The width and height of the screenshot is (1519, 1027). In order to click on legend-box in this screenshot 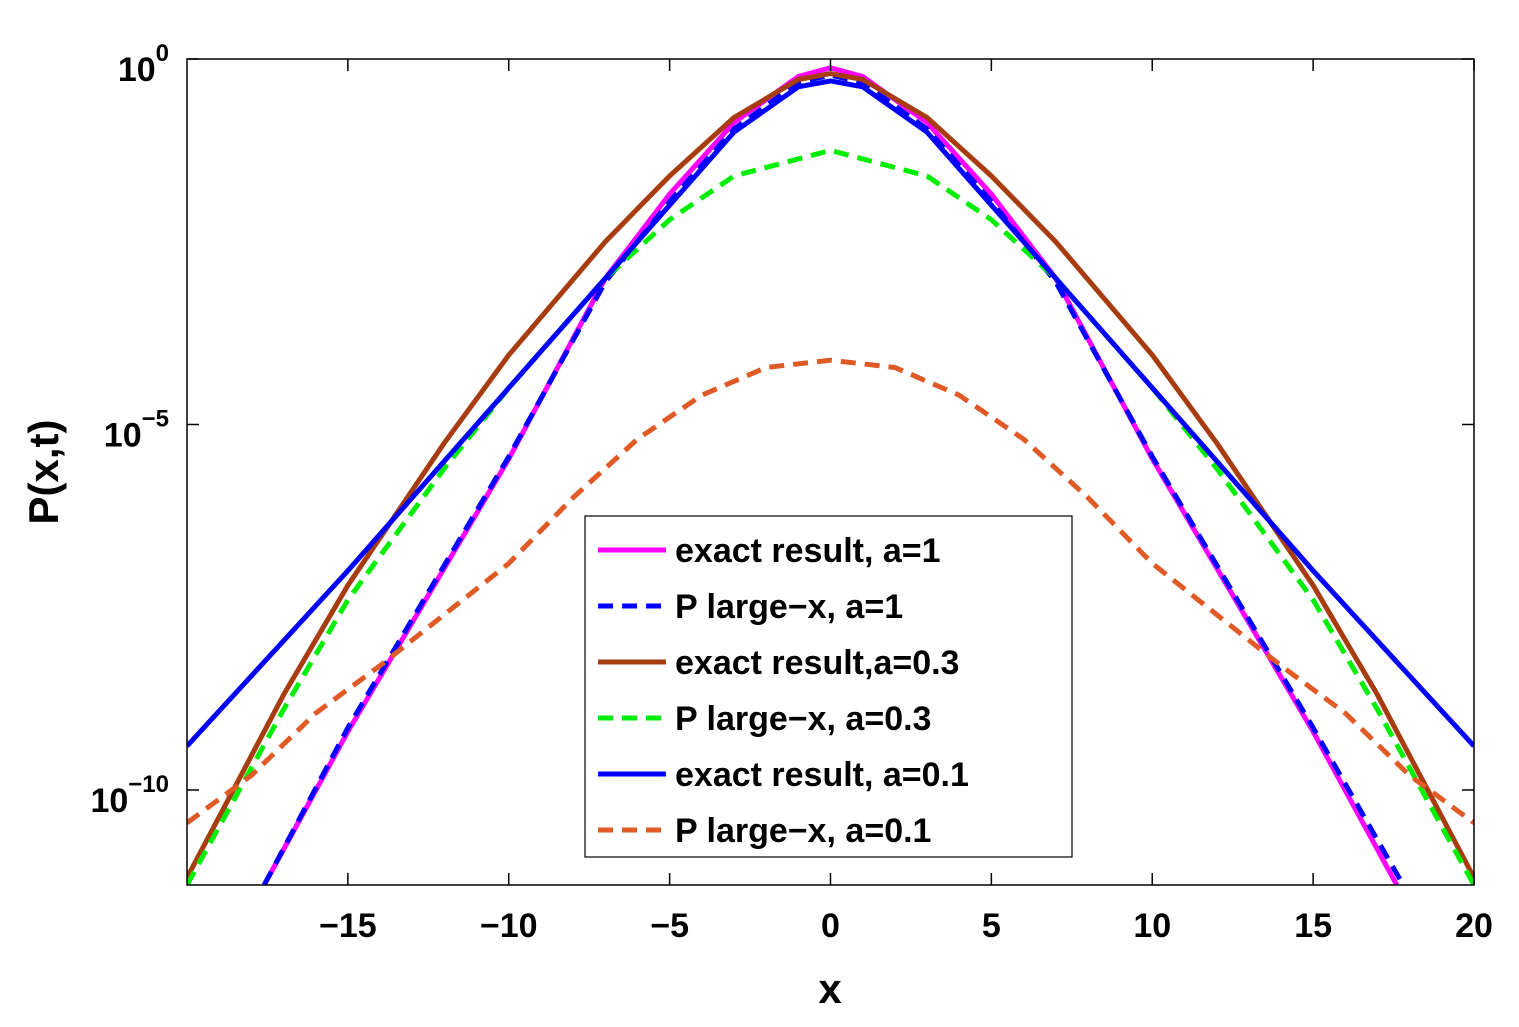, I will do `click(828, 686)`.